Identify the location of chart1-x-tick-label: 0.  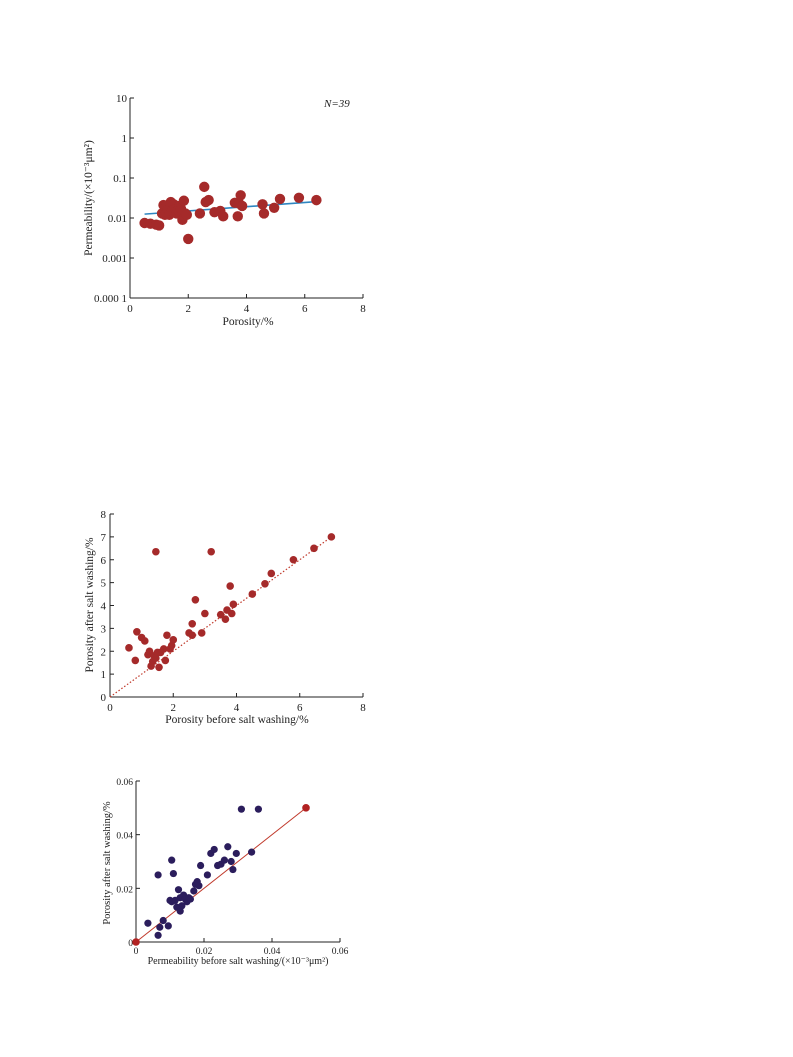
(130, 309).